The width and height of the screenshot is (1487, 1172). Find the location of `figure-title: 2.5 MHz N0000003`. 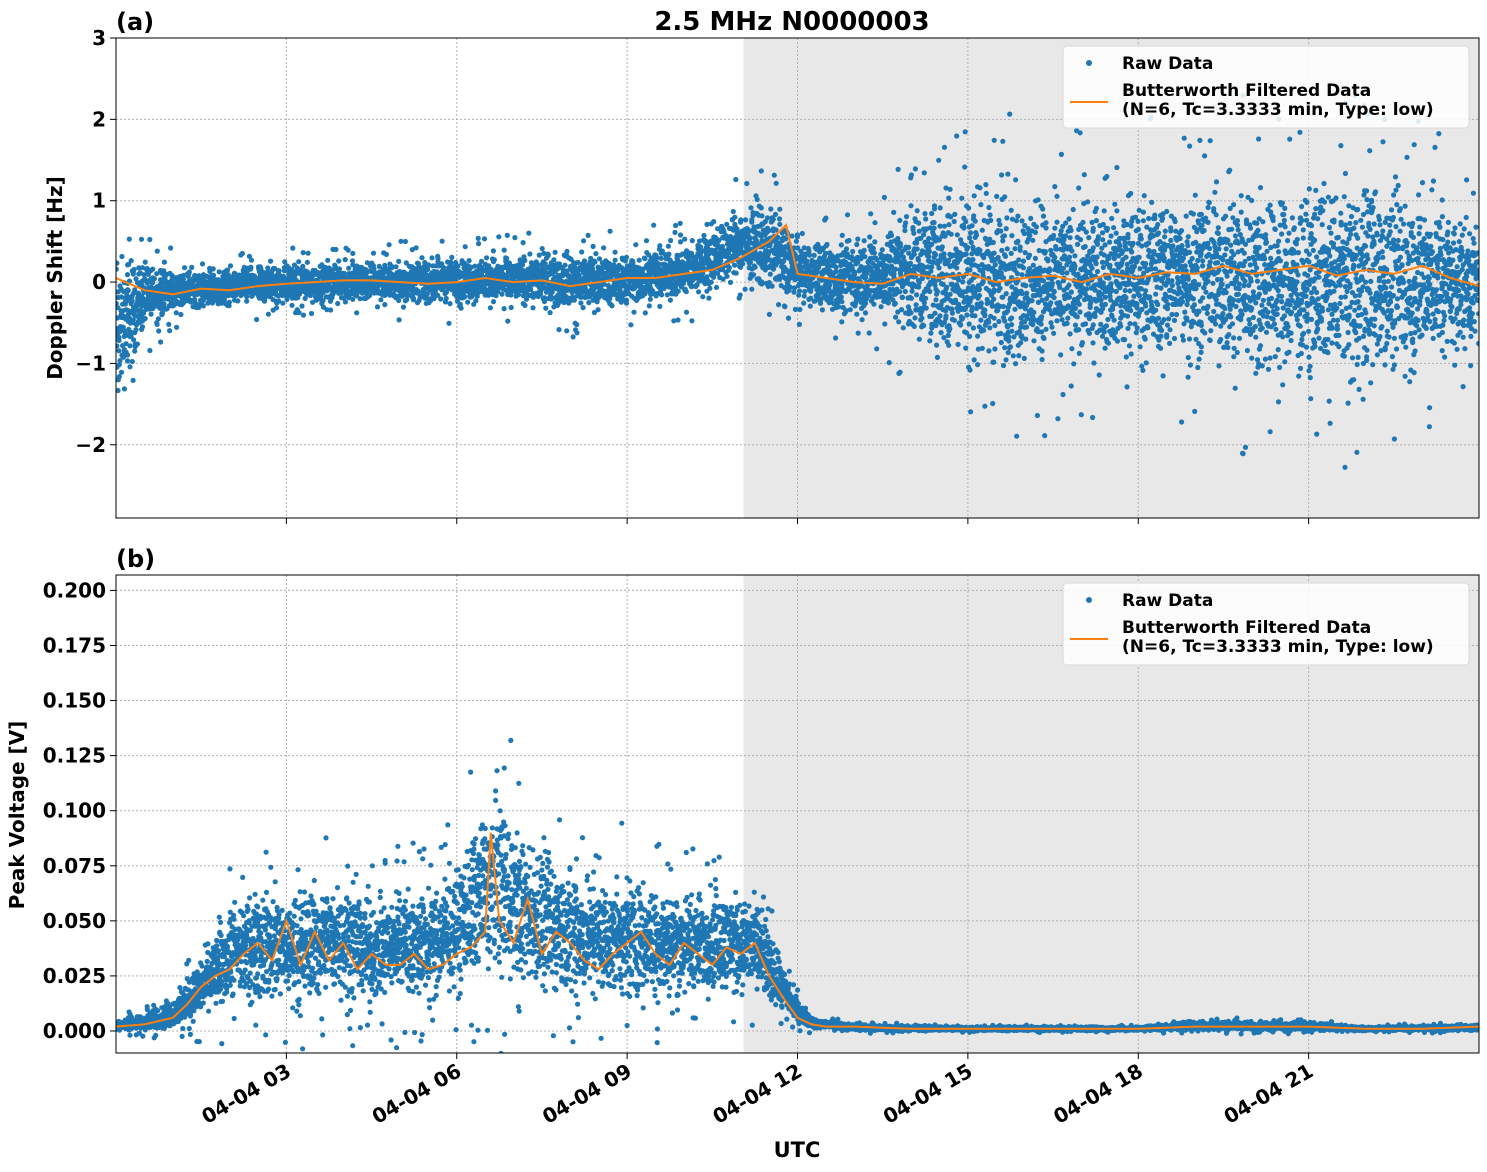

figure-title: 2.5 MHz N0000003 is located at coordinates (791, 22).